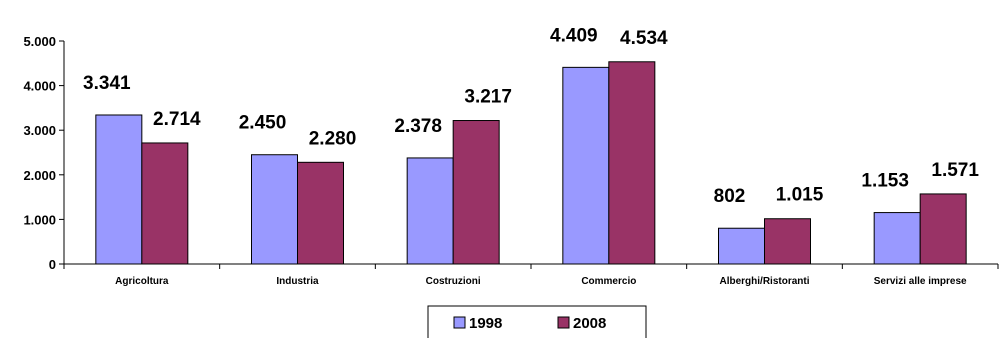 The image size is (1002, 338). I want to click on y-tick-label: 0, so click(52, 264).